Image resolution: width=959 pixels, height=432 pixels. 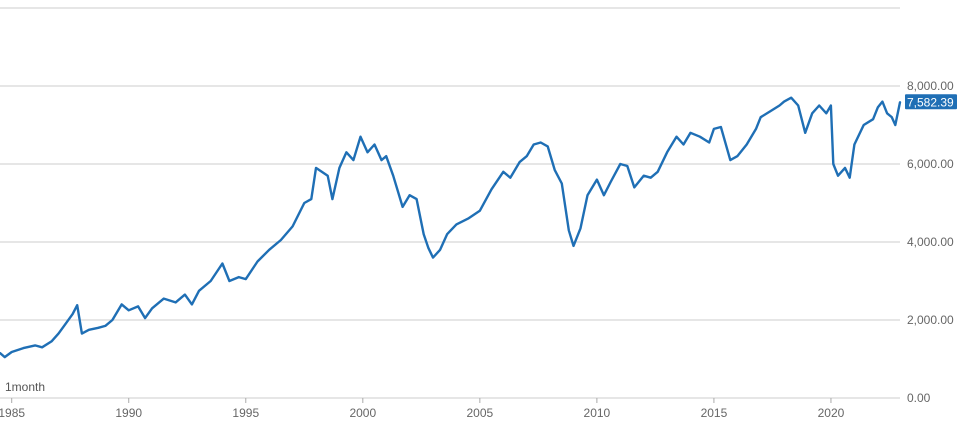 I want to click on x-tick-label: 1985, so click(x=12, y=413).